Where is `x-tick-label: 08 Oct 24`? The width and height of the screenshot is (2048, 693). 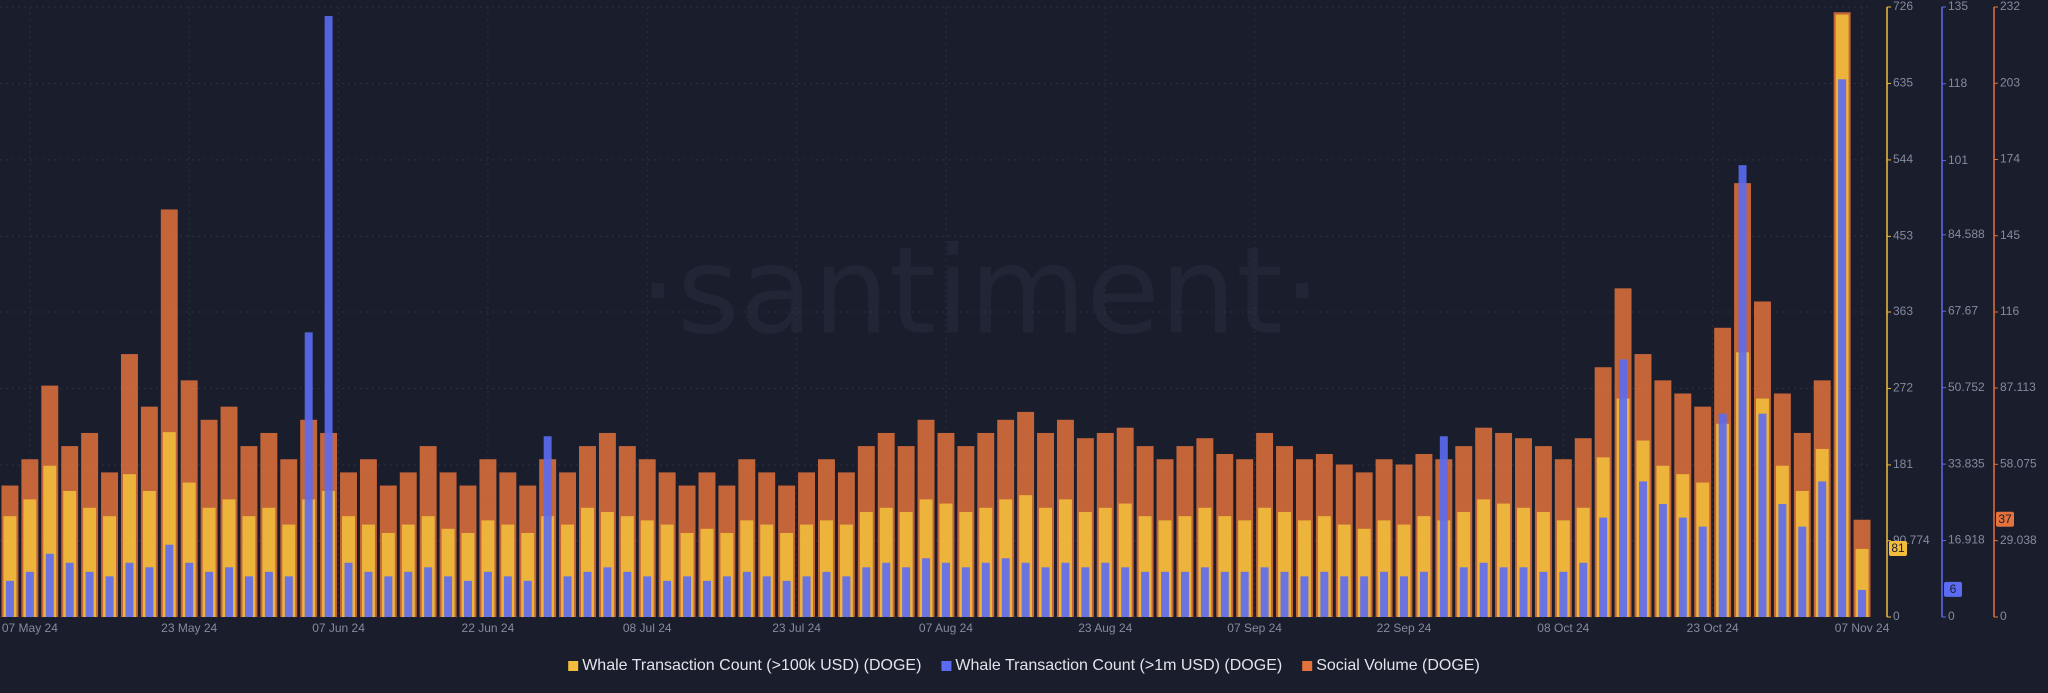
x-tick-label: 08 Oct 24 is located at coordinates (1563, 628).